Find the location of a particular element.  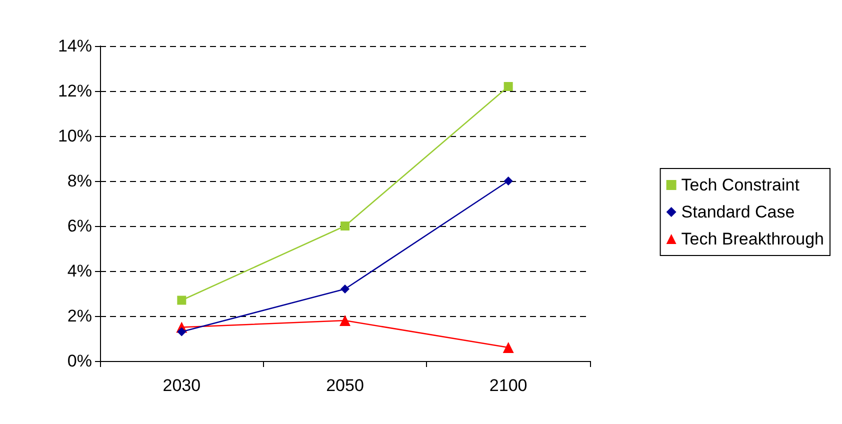

y-tick-label: 0% is located at coordinates (79, 361).